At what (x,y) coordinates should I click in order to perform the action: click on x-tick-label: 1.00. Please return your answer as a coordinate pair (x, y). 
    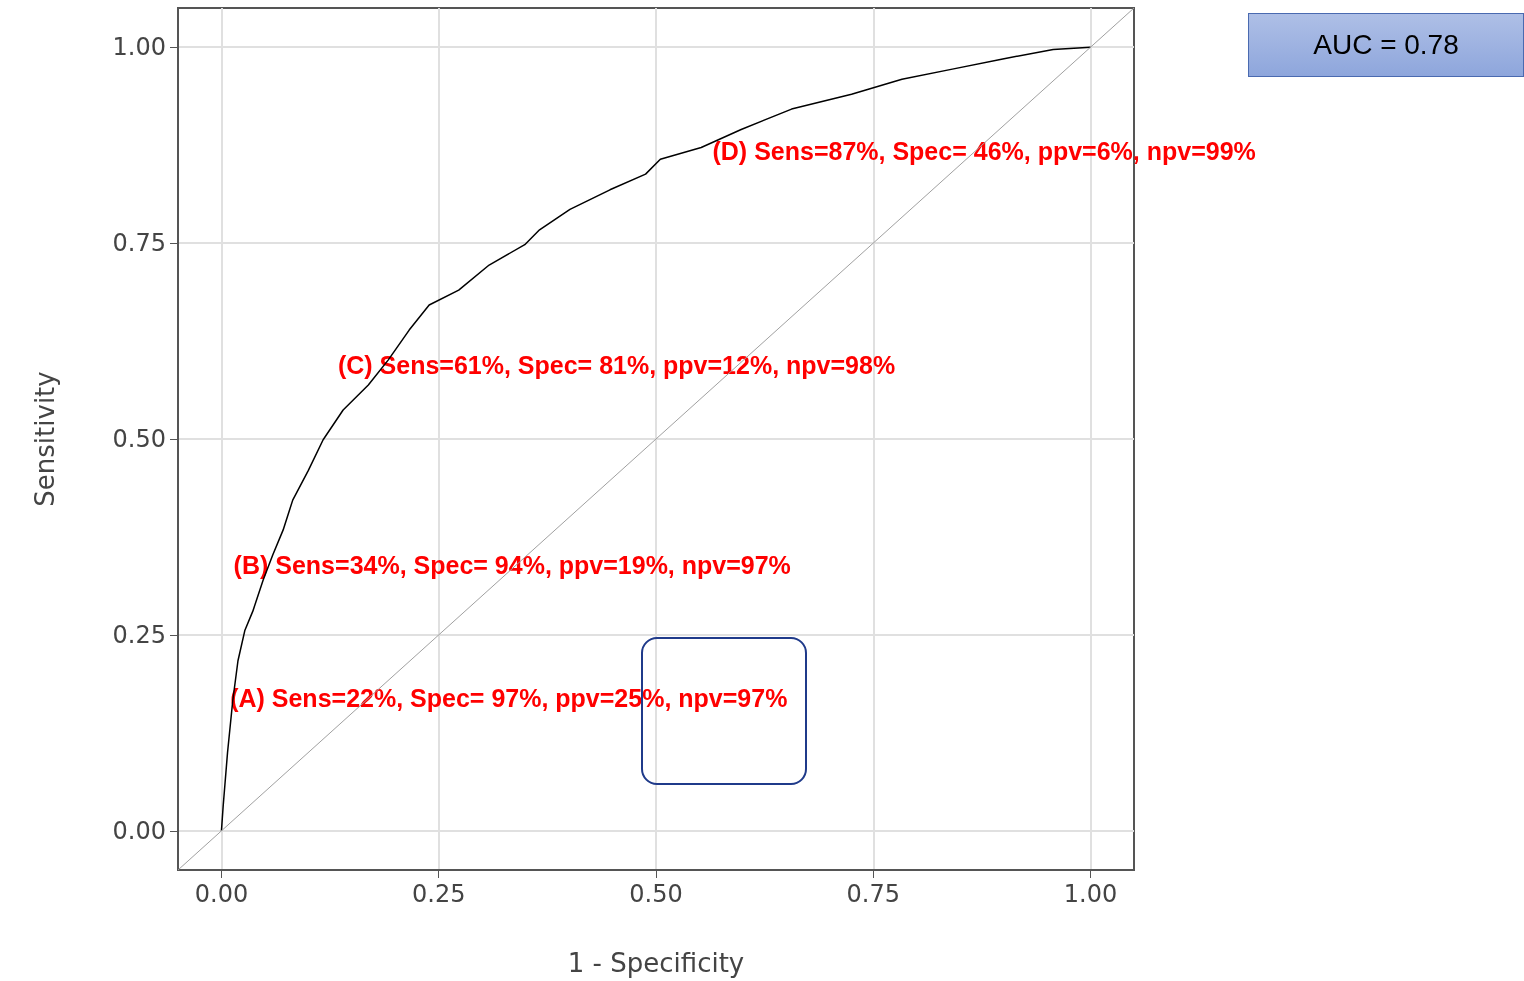
    Looking at the image, I should click on (1090, 894).